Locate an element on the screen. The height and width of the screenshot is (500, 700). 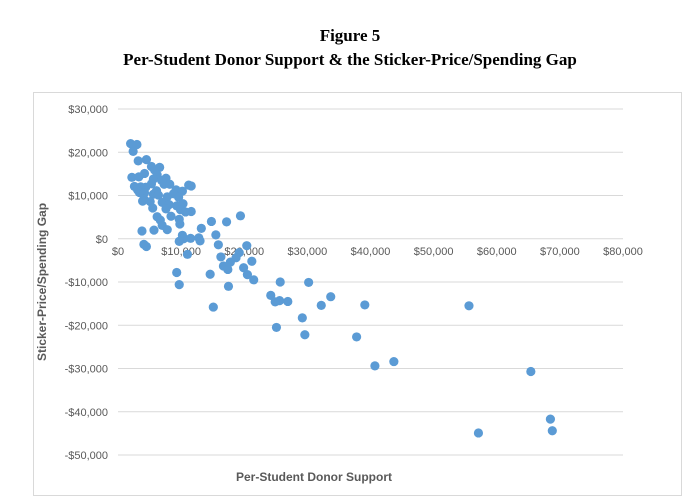
x-tick-label: $50,000 is located at coordinates (434, 252).